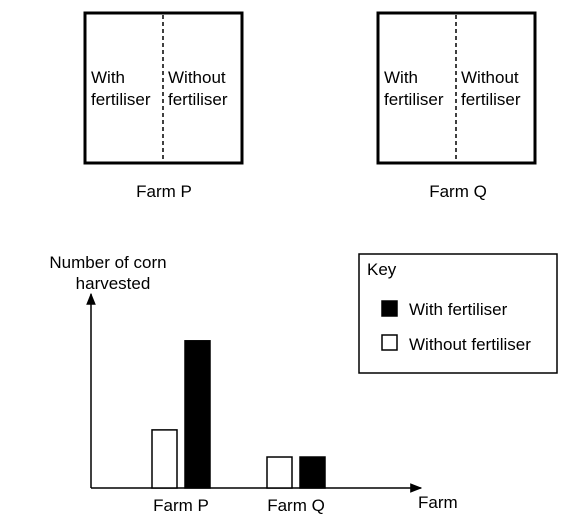 Image resolution: width=580 pixels, height=530 pixels. I want to click on legend-label-without-fertiliser: Without fertiliser, so click(470, 344).